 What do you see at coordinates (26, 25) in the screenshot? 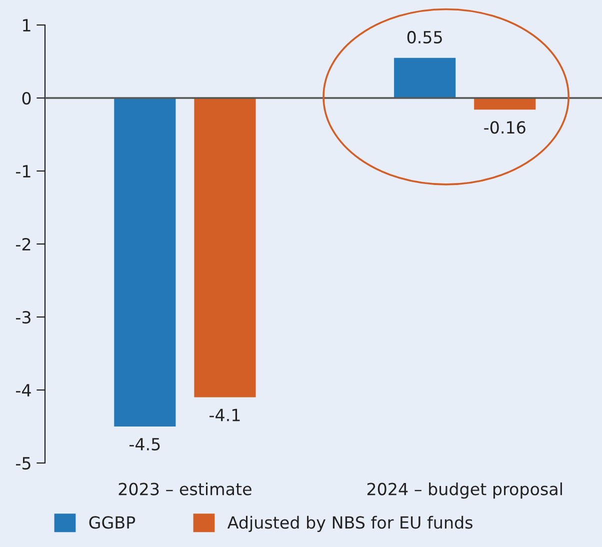
I see `y-tick-label: 1` at bounding box center [26, 25].